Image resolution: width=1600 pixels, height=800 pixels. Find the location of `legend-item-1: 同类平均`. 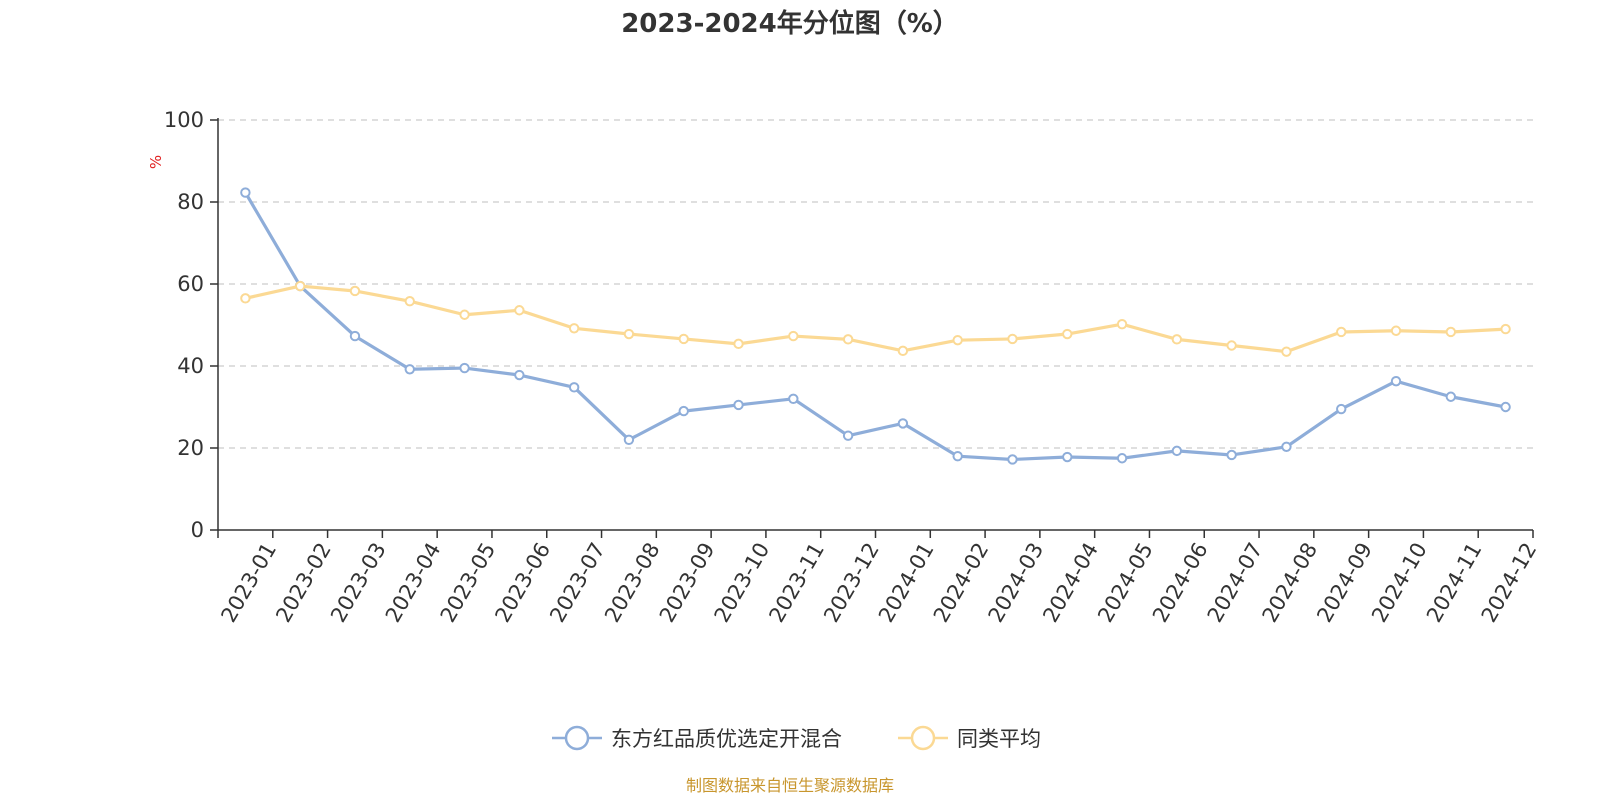

legend-item-1: 同类平均 is located at coordinates (969, 738).